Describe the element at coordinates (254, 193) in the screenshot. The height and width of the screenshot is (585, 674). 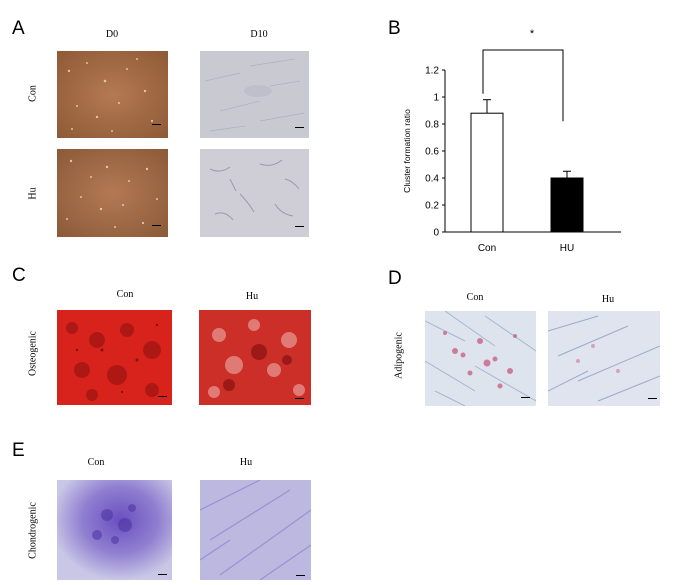
I see `micrograph-hu-d10` at that location.